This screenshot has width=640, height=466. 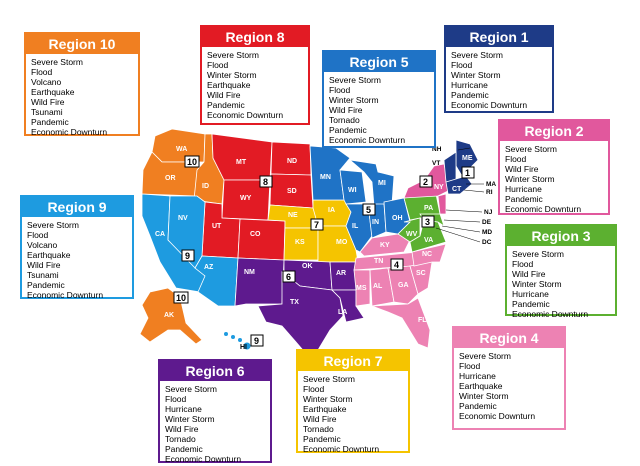 What do you see at coordinates (307, 266) in the screenshot?
I see `label-ok: OK` at bounding box center [307, 266].